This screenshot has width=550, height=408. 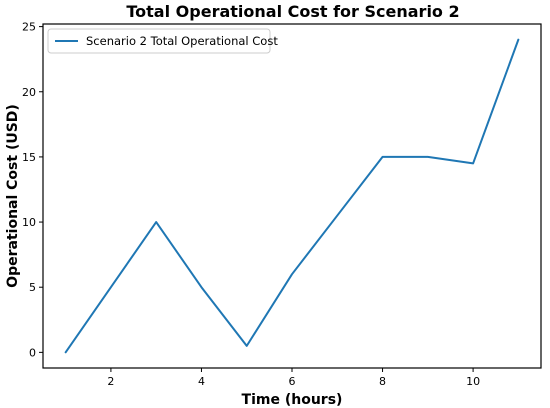 I want to click on x-axis: 2 4 6 8 10, so click(x=293, y=378).